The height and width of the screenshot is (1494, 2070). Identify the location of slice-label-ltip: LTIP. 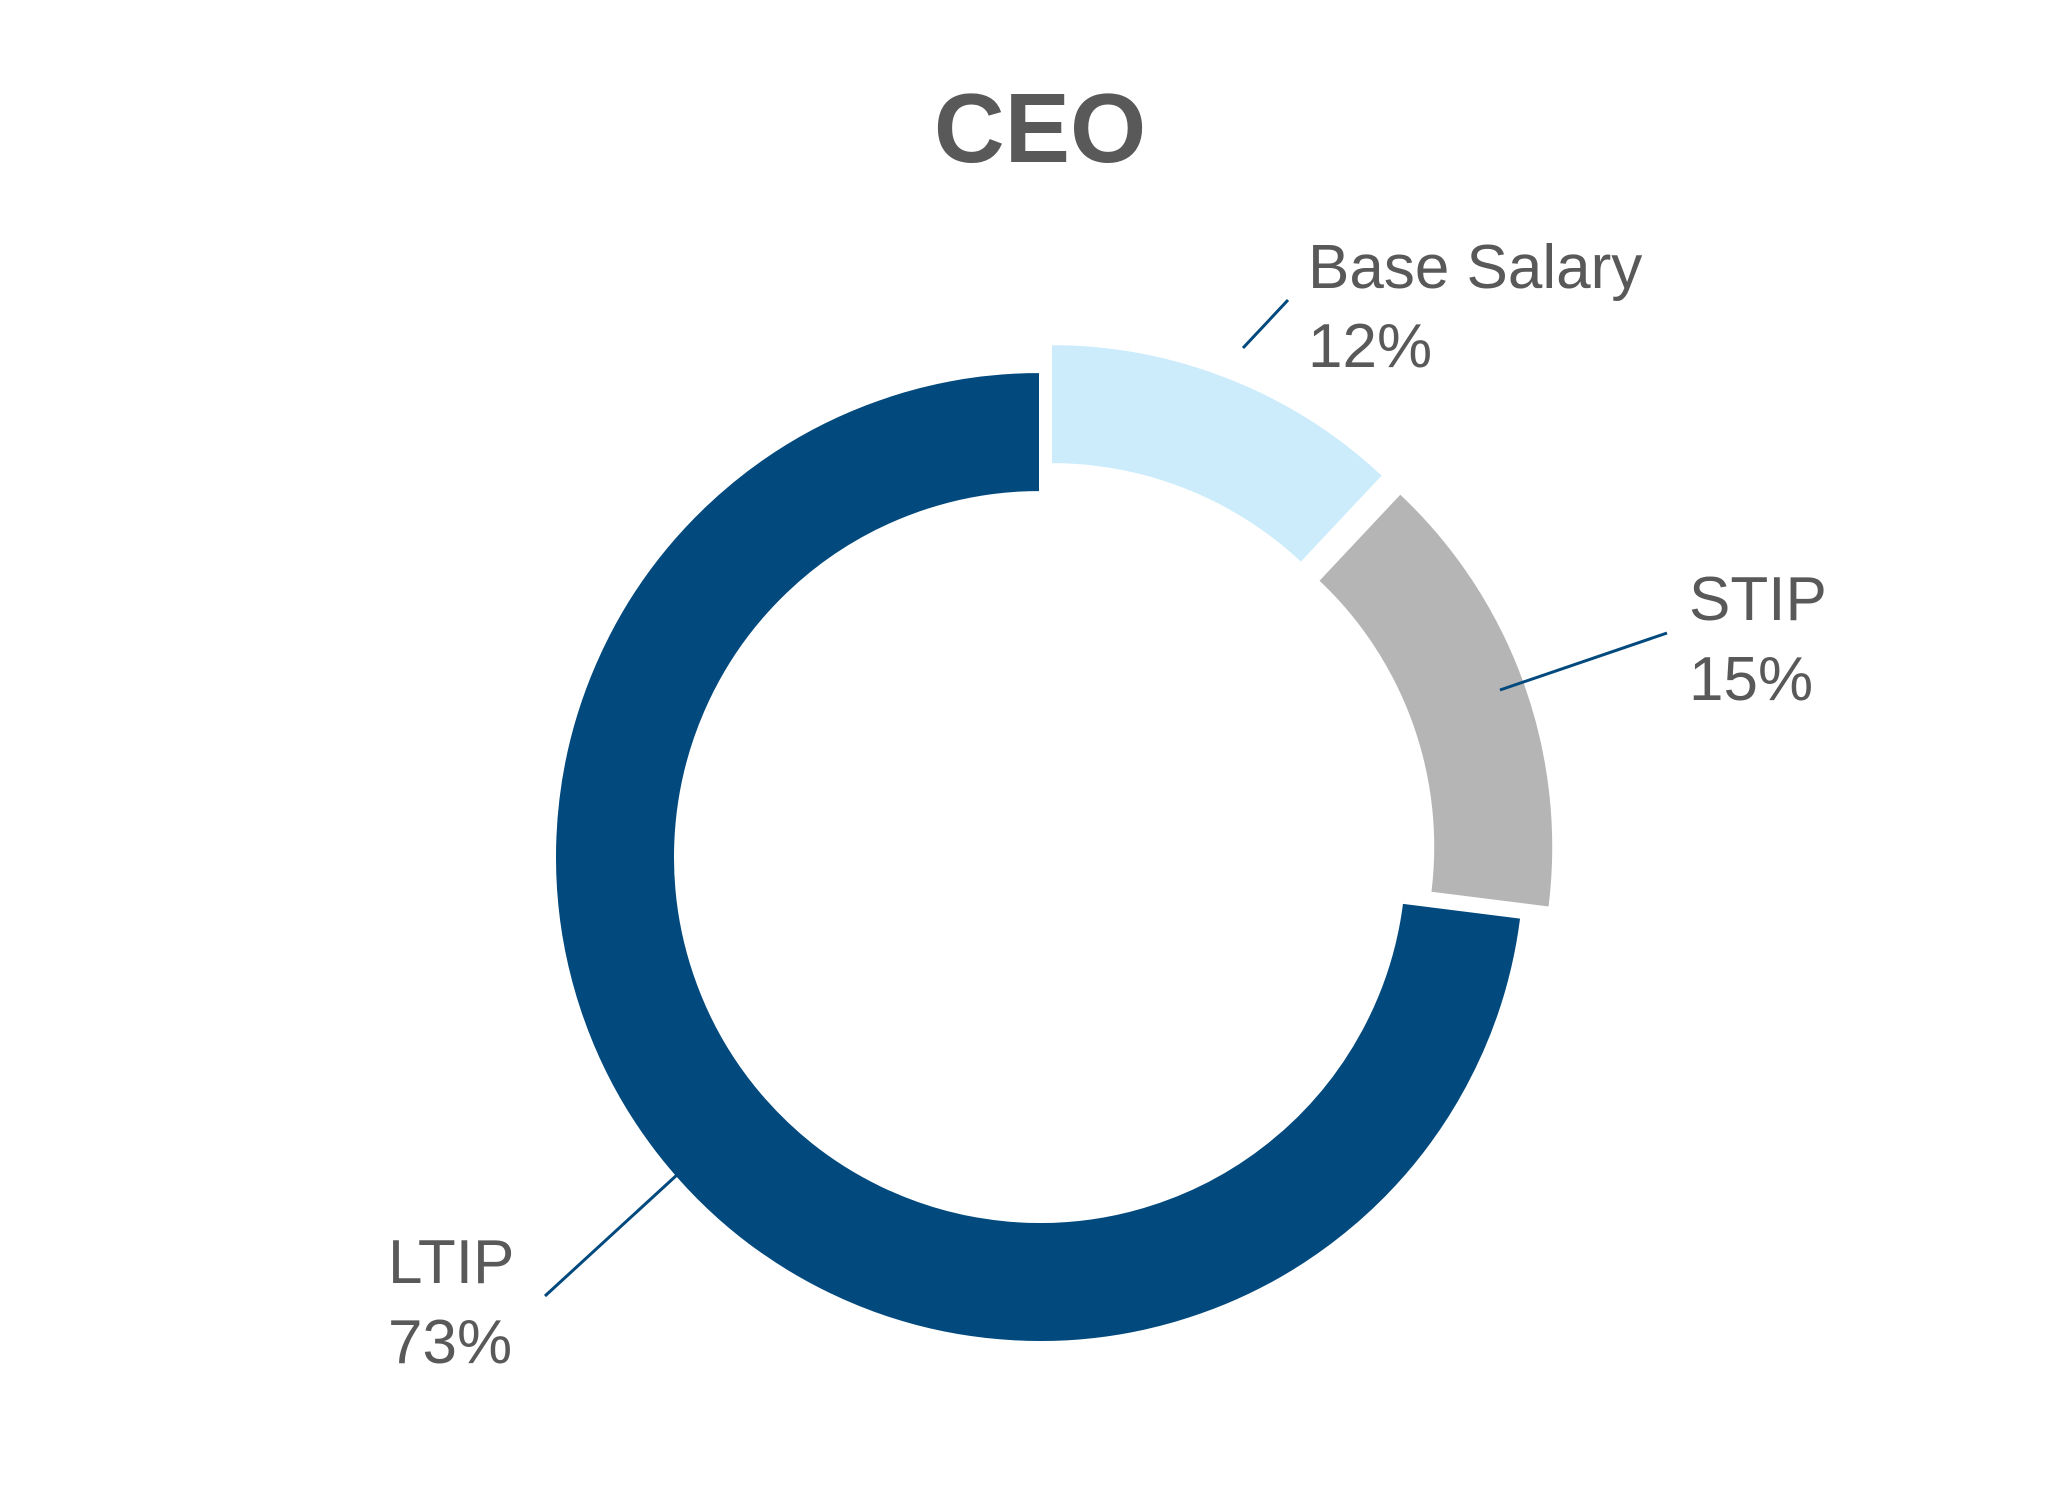
(451, 1262).